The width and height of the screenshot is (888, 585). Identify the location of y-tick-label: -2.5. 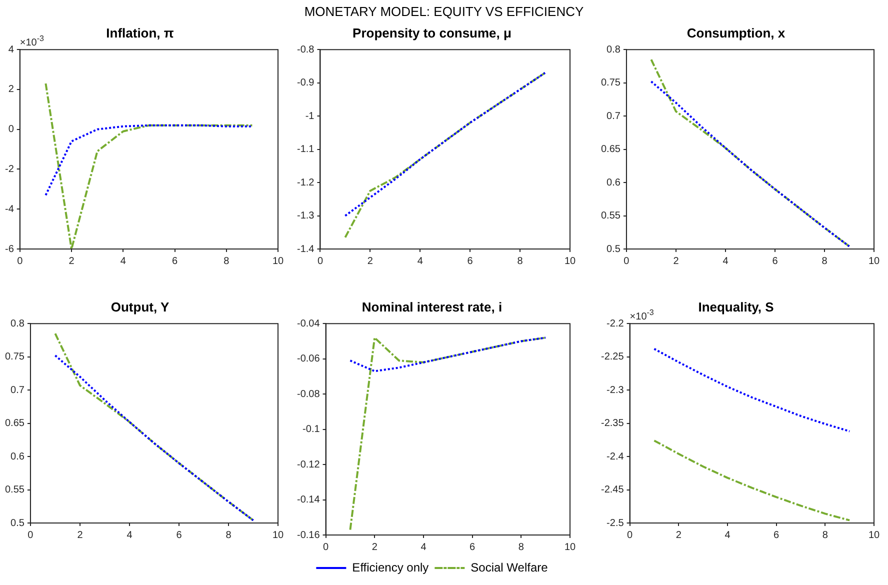
(615, 523).